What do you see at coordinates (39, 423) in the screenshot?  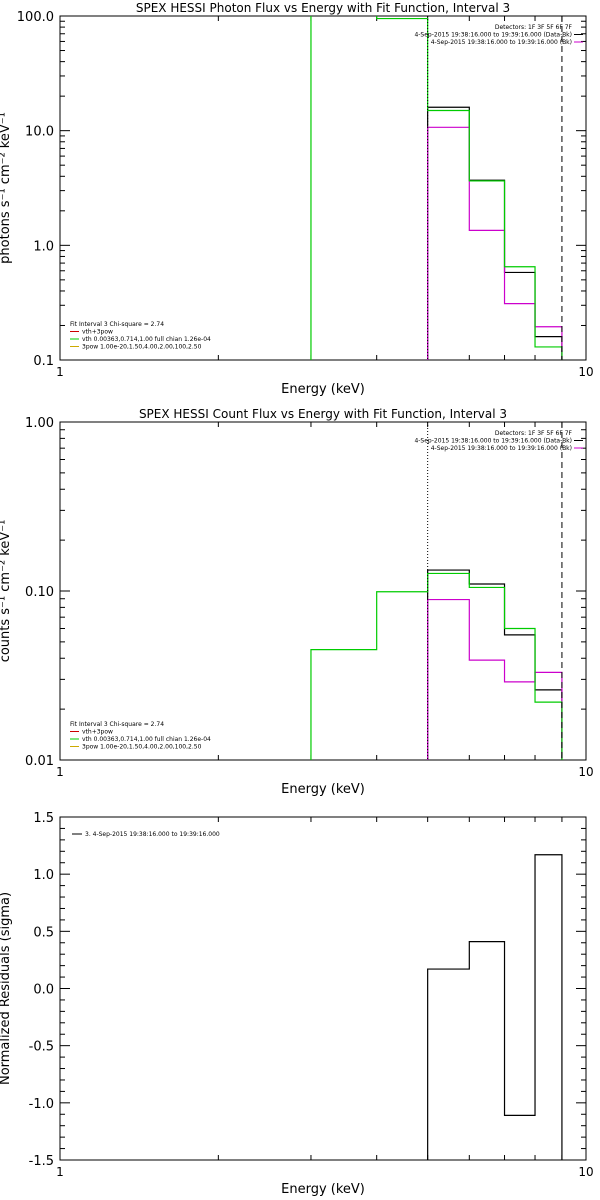 I see `y-tick-label: 1.00` at bounding box center [39, 423].